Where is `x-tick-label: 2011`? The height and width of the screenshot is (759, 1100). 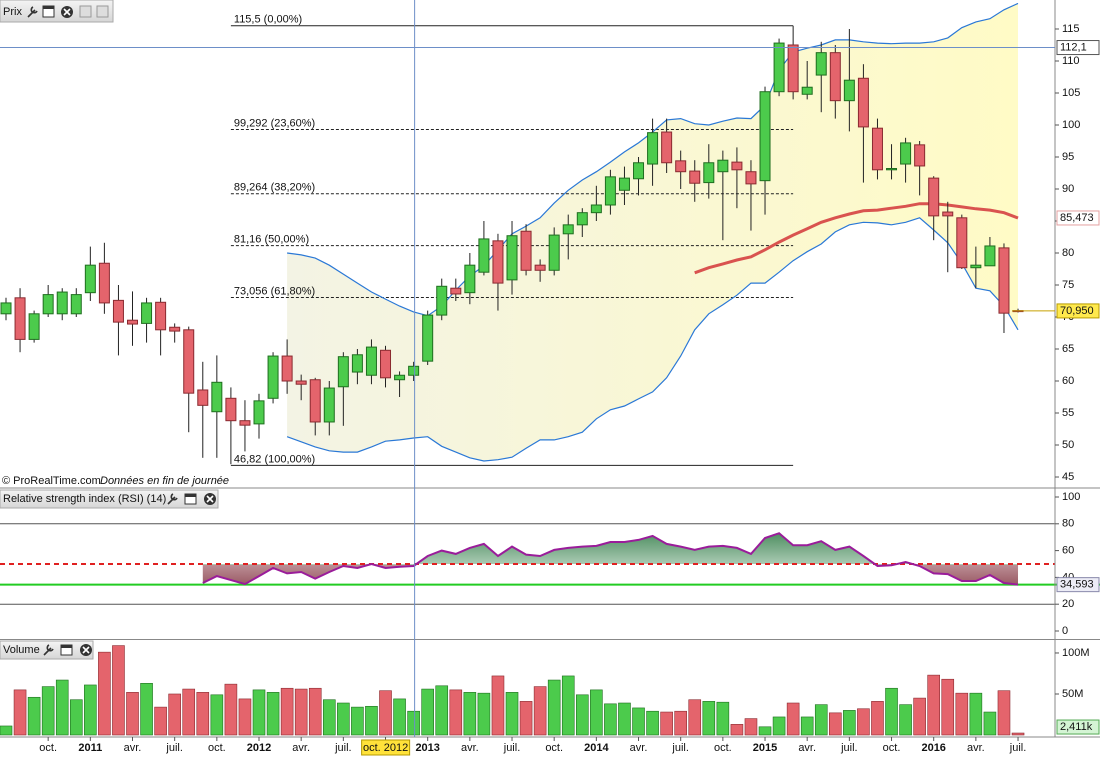
x-tick-label: 2011 is located at coordinates (90, 748).